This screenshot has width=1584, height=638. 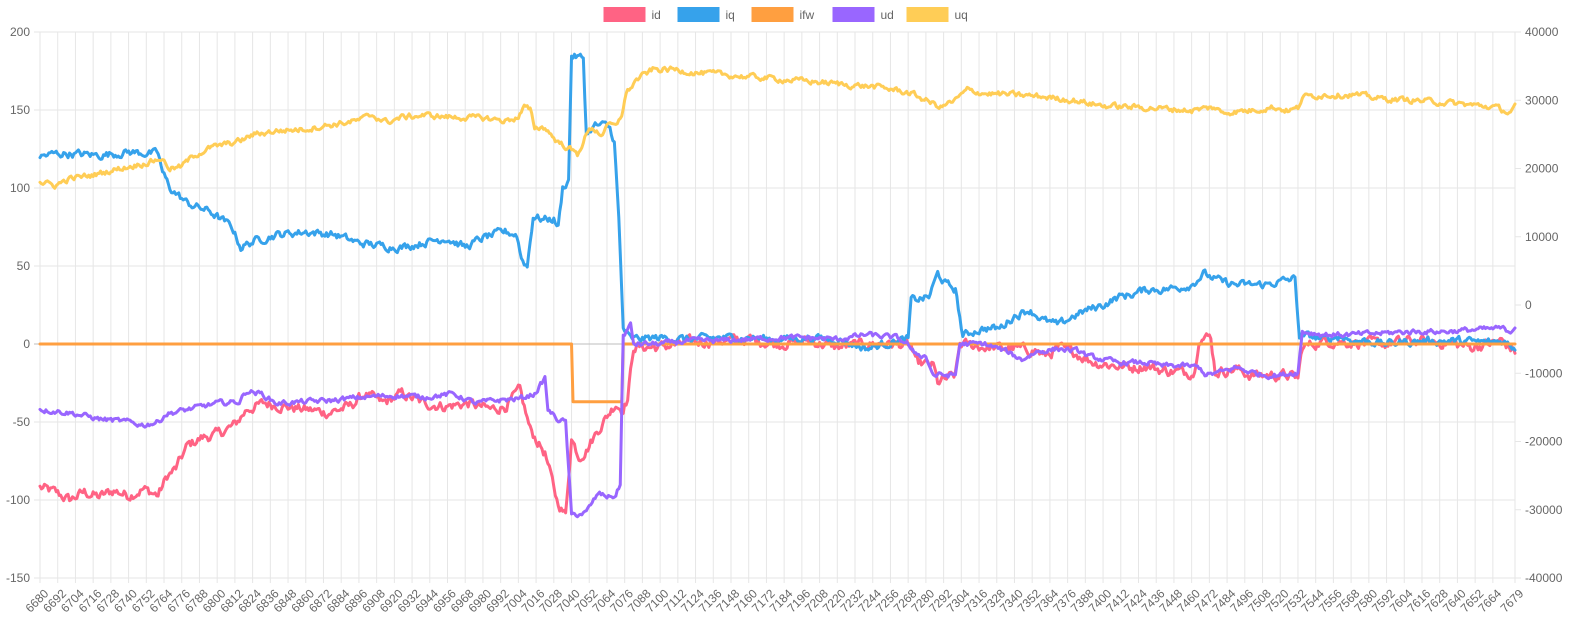 I want to click on y-left-tick-label: -150, so click(x=18, y=578).